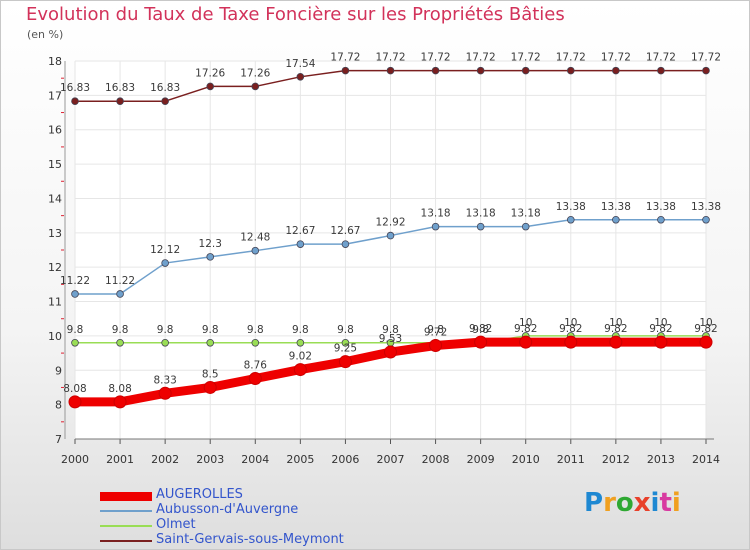 The height and width of the screenshot is (550, 750). Describe the element at coordinates (210, 244) in the screenshot. I see `data-label: 12.3` at that location.